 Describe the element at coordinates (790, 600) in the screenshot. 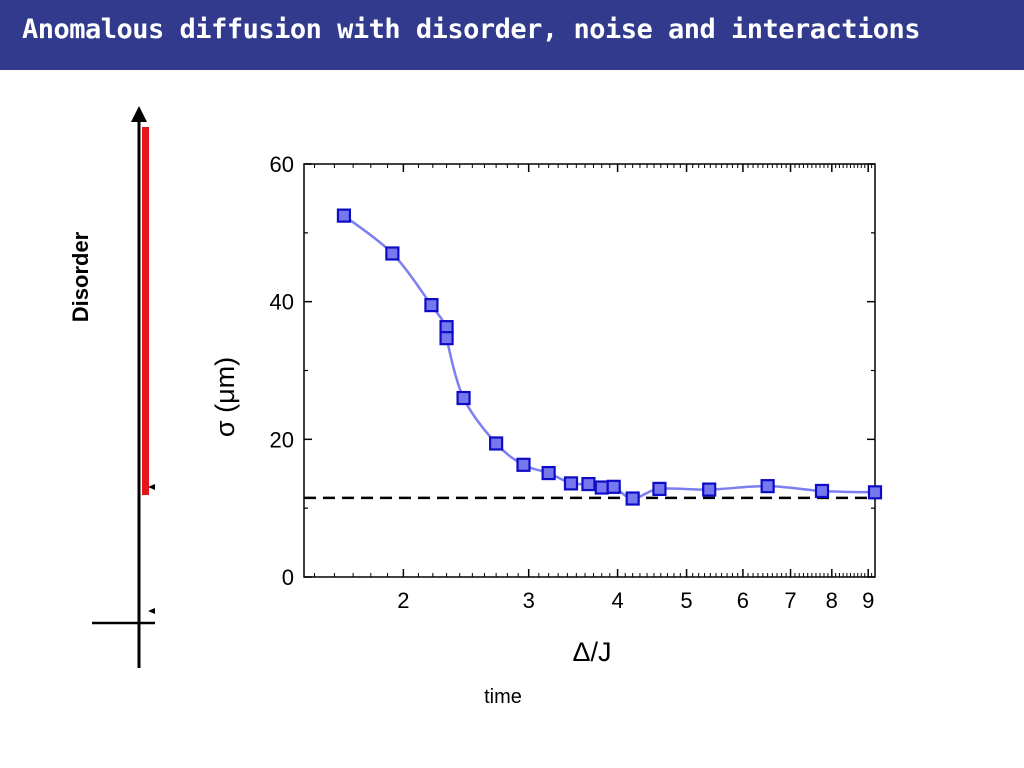

I see `x-tick-label: 7` at that location.